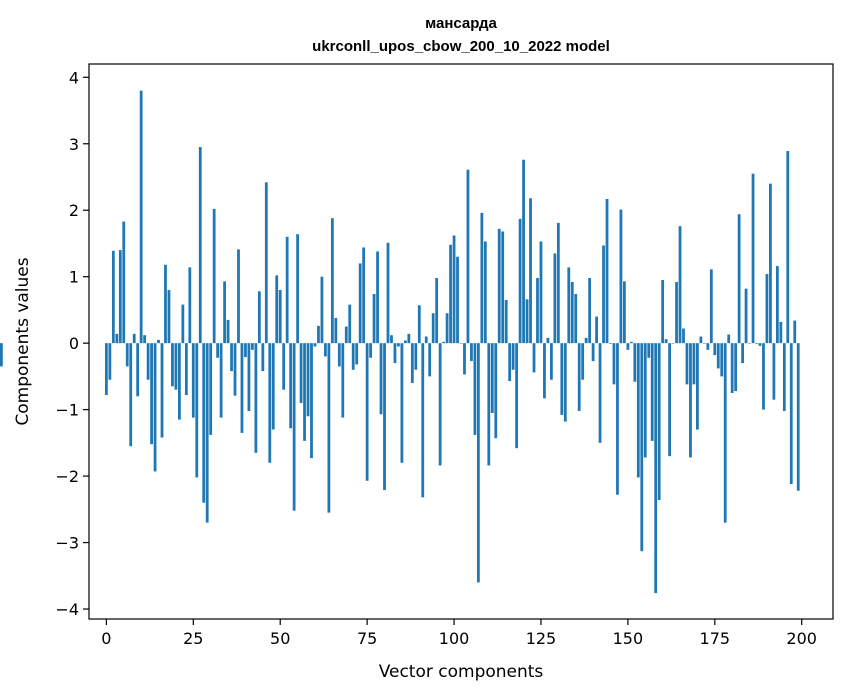 This screenshot has width=847, height=696. I want to click on x-tick-label: 0, so click(106, 638).